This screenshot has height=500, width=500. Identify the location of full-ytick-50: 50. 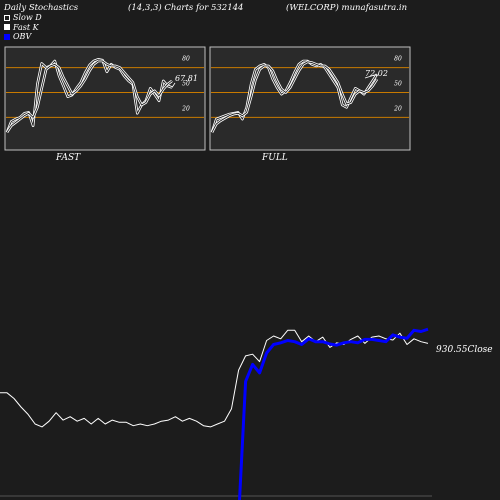
(398, 84).